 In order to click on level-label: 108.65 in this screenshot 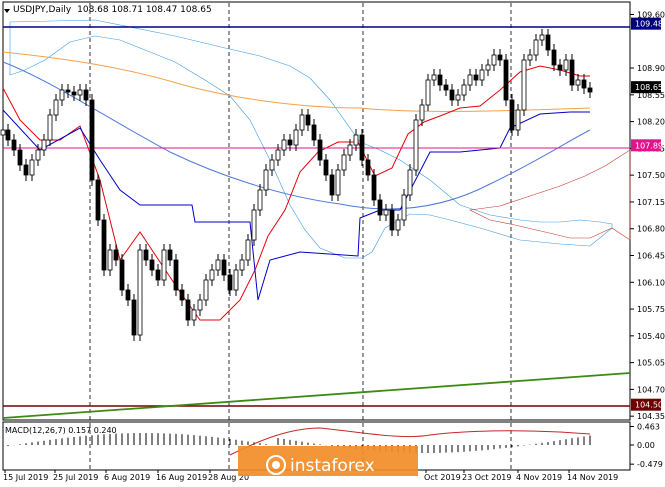, I will do `click(649, 87)`.